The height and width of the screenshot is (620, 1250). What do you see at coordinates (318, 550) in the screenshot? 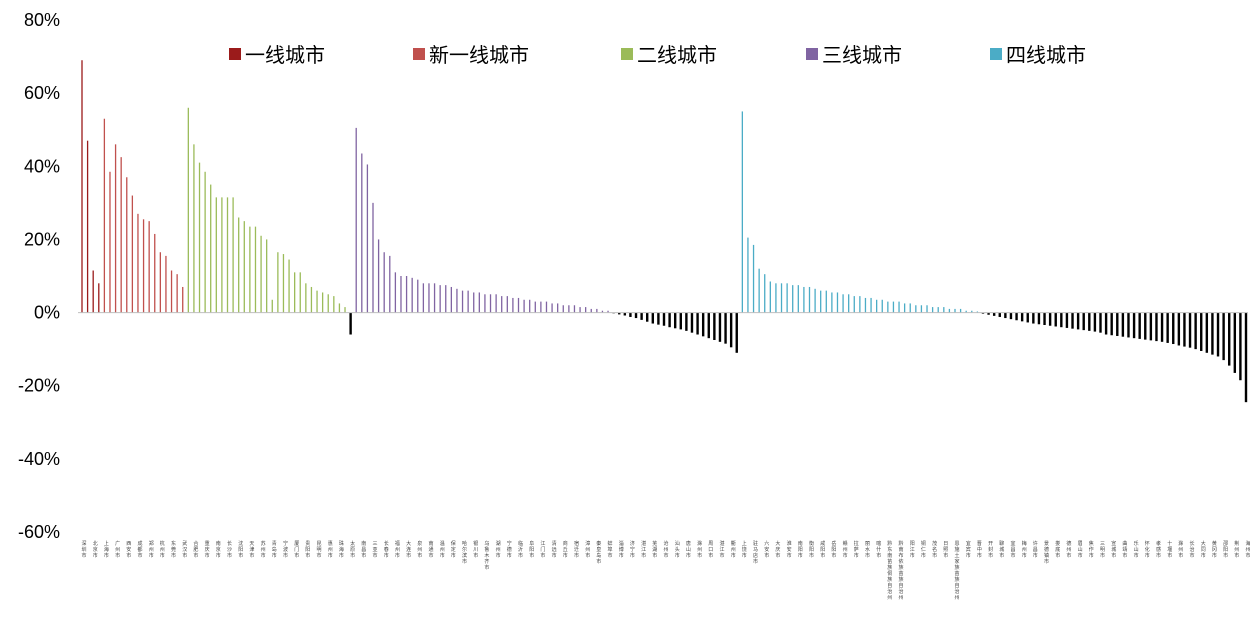
I see `x-tick-label: 昆明市` at bounding box center [318, 550].